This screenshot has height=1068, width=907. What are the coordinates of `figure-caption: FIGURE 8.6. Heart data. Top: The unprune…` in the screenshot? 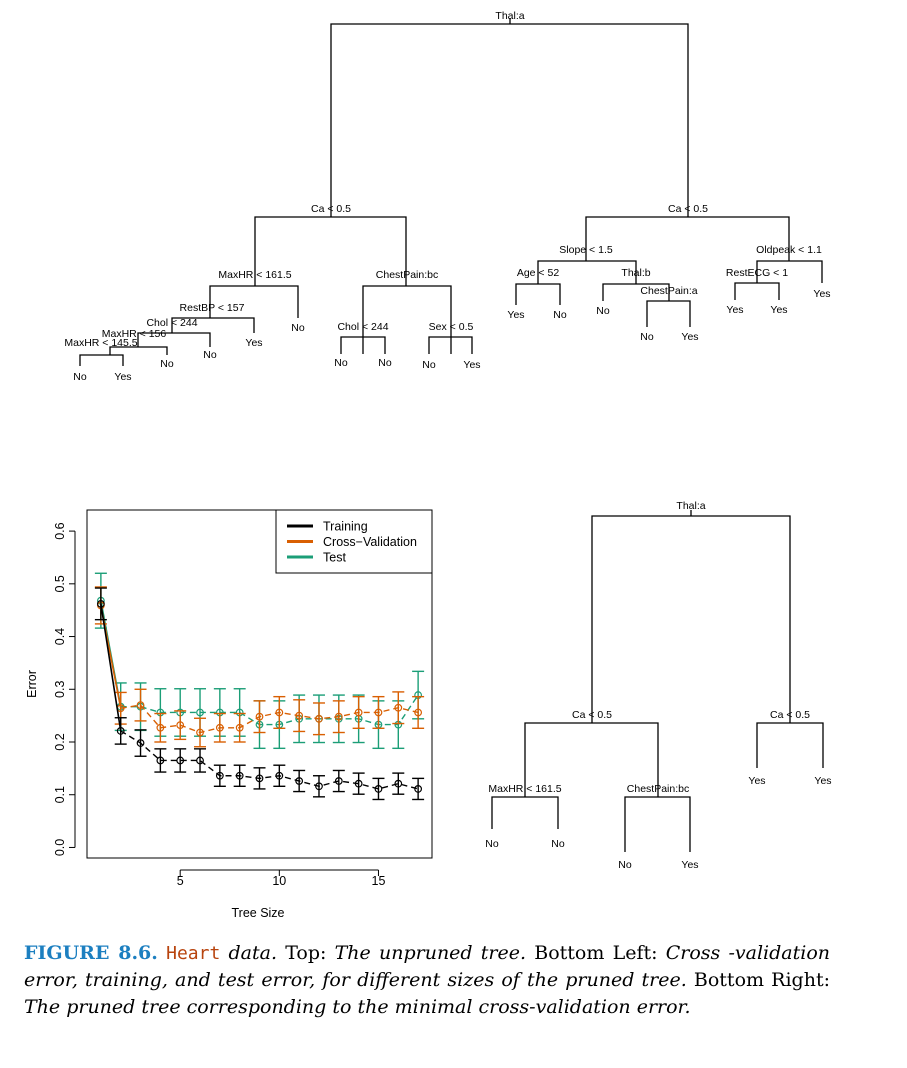 It's located at (427, 980).